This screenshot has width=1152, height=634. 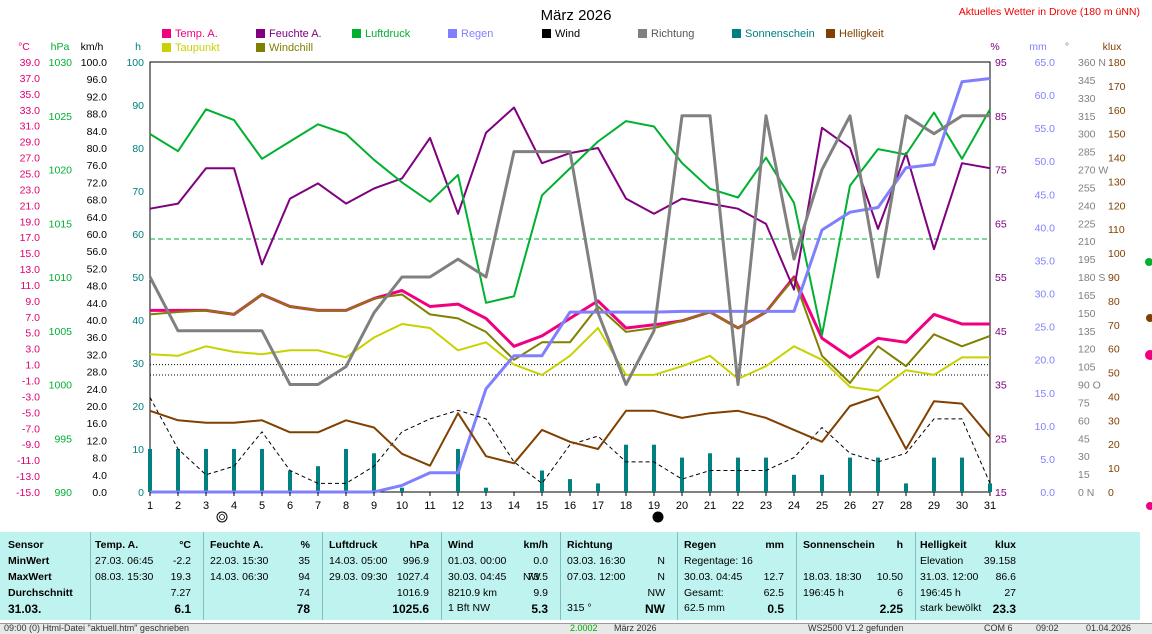 I want to click on x-tick-label: 29, so click(x=934, y=506).